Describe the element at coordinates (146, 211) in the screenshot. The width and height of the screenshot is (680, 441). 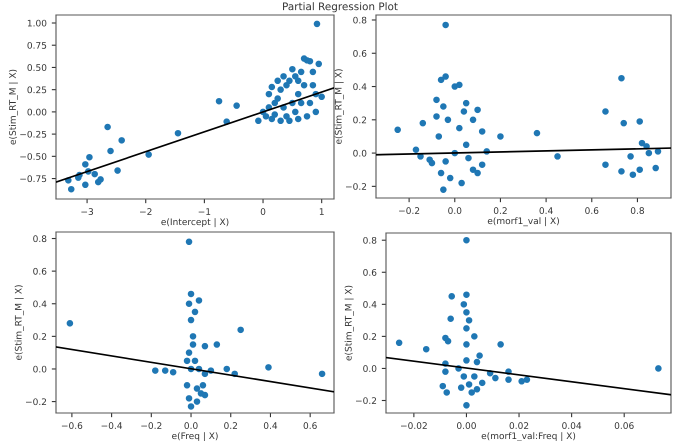
I see `x-tick-label: −2` at that location.